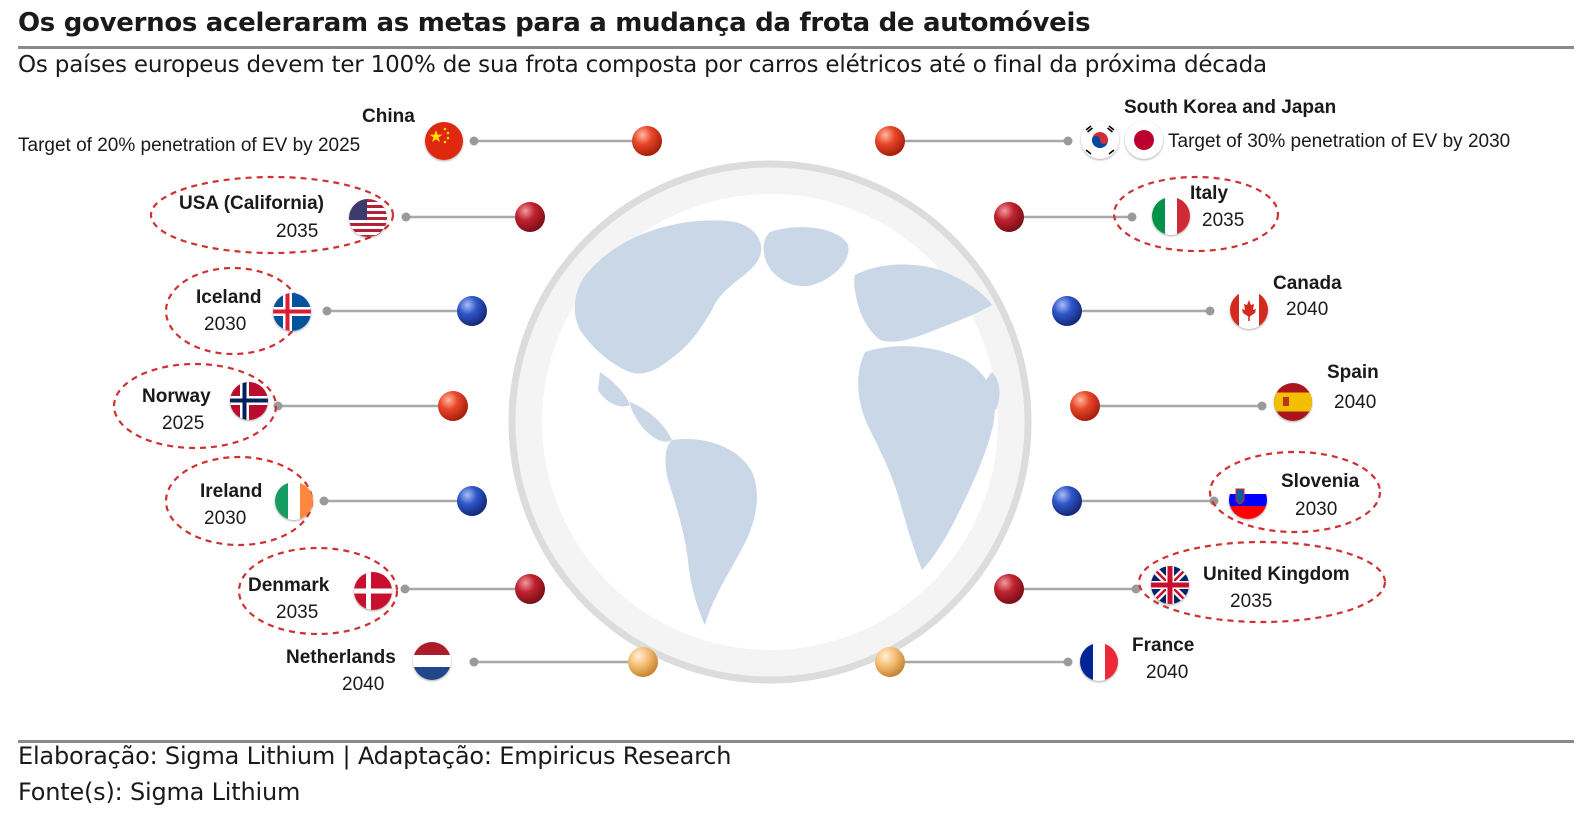  Describe the element at coordinates (1339, 141) in the screenshot. I see `target-note-south-korea-japan: Target of 30% penetration of EV by 2030` at that location.